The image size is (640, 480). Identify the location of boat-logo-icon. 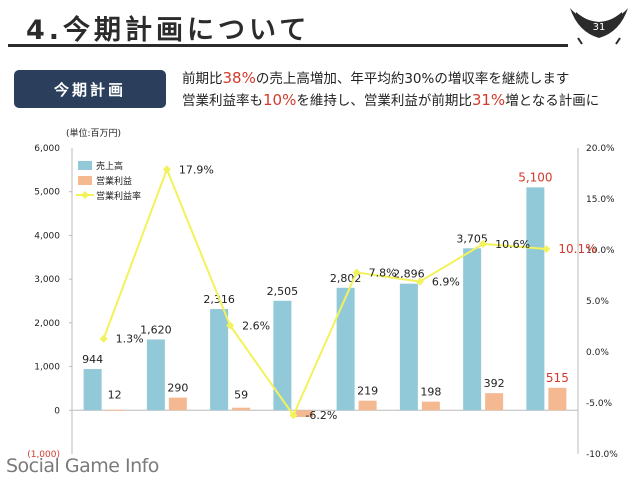
(599, 26).